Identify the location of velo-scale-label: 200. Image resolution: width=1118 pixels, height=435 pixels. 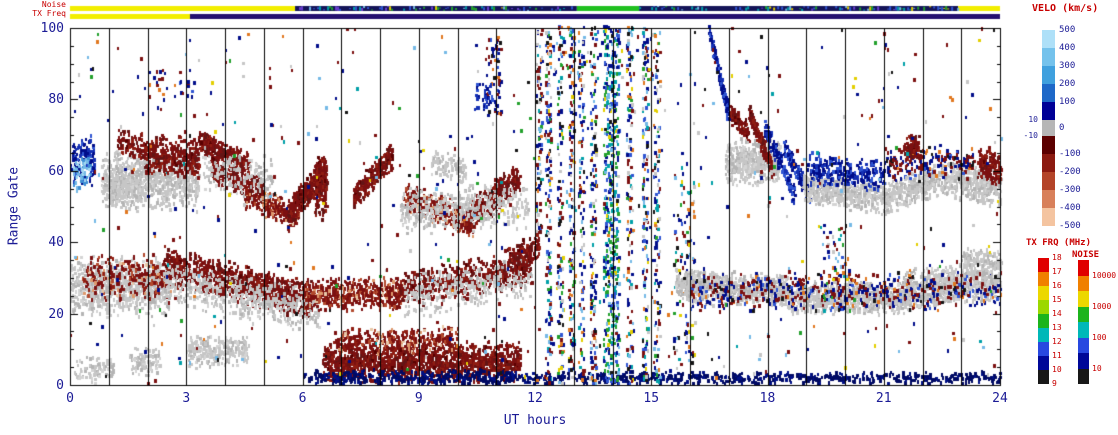
(1067, 84).